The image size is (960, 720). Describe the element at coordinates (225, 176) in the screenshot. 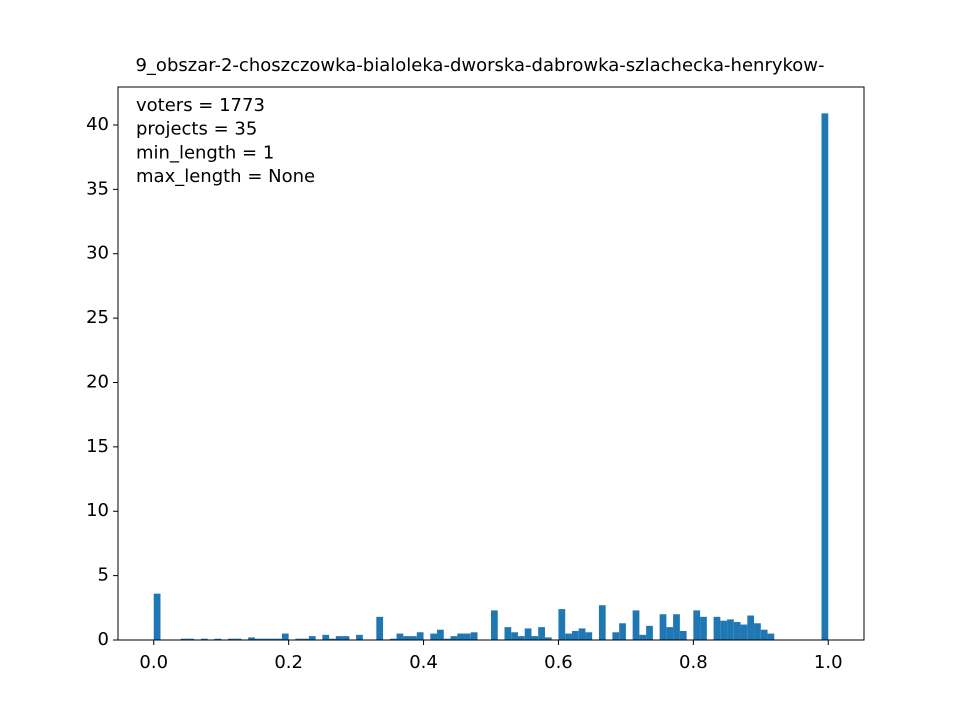

I see `annotation: max_length = None` at that location.